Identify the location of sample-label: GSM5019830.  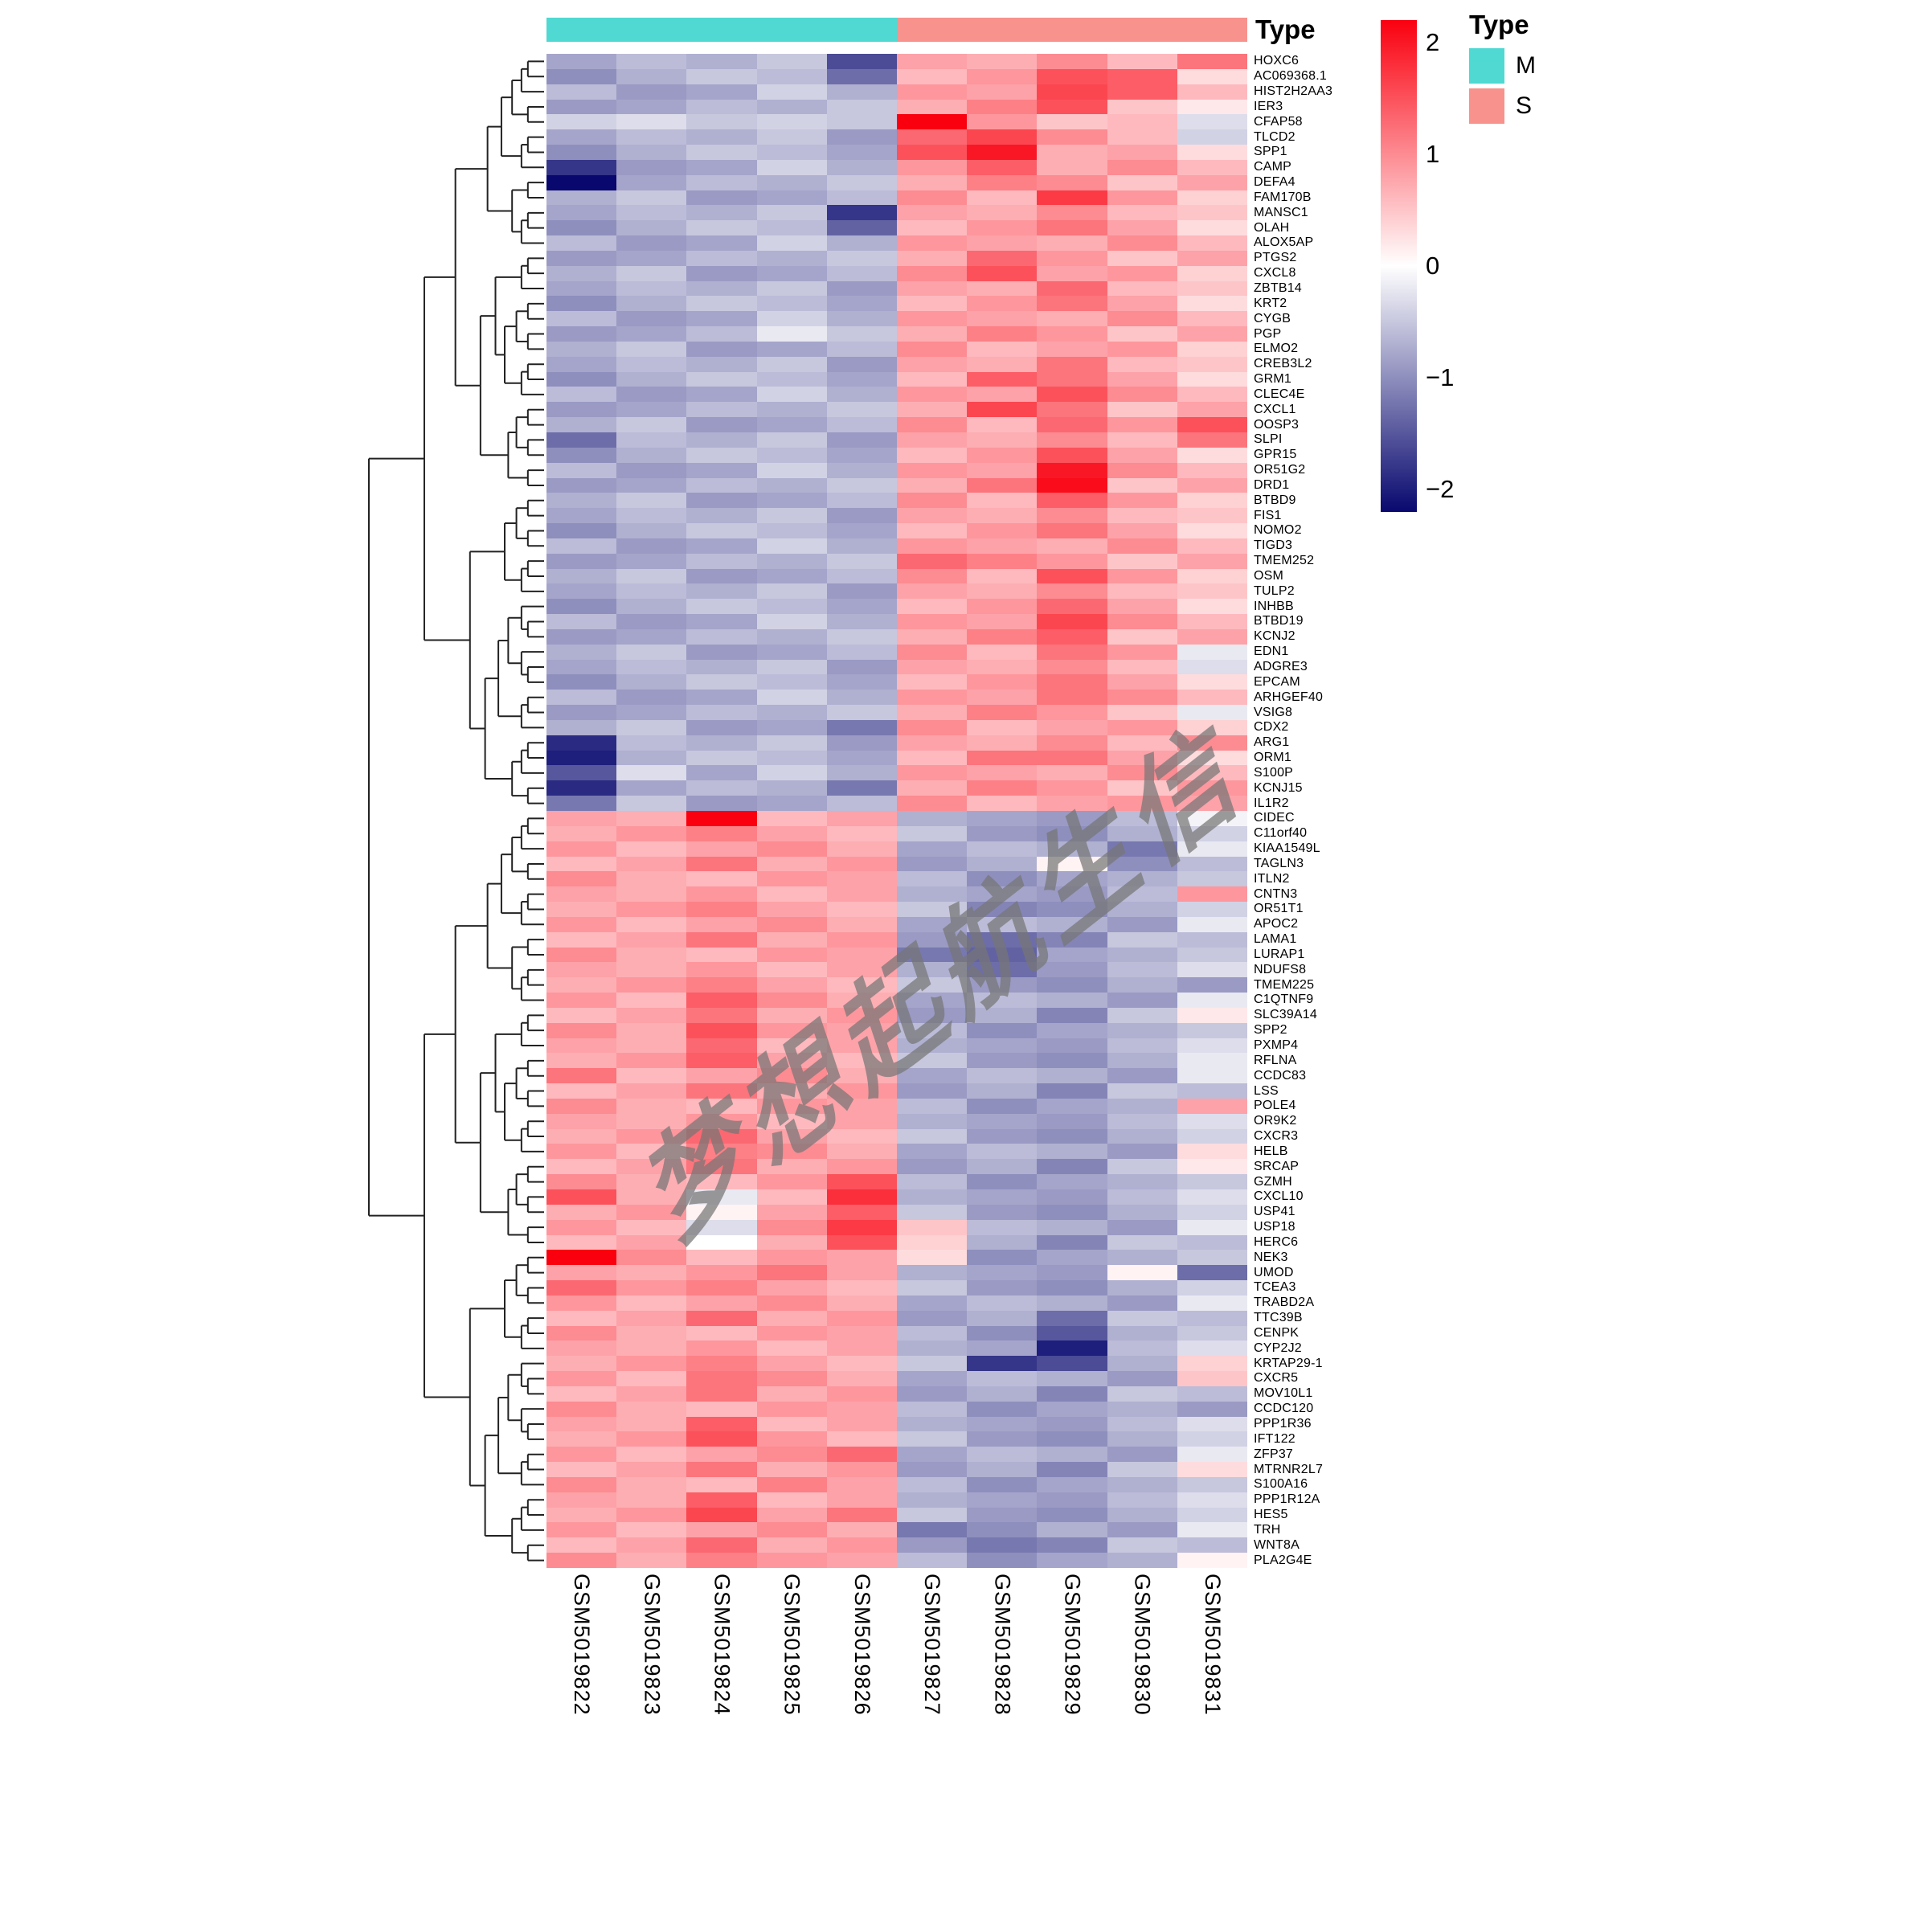
(1142, 1645).